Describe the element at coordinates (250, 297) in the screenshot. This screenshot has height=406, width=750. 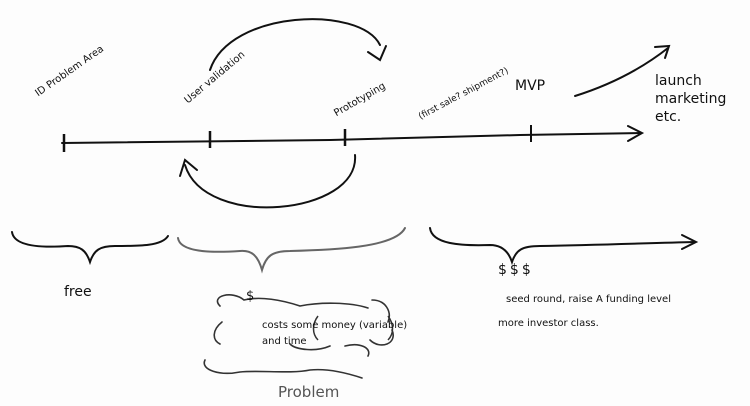
I see `problem-dollar-sign: $` at that location.